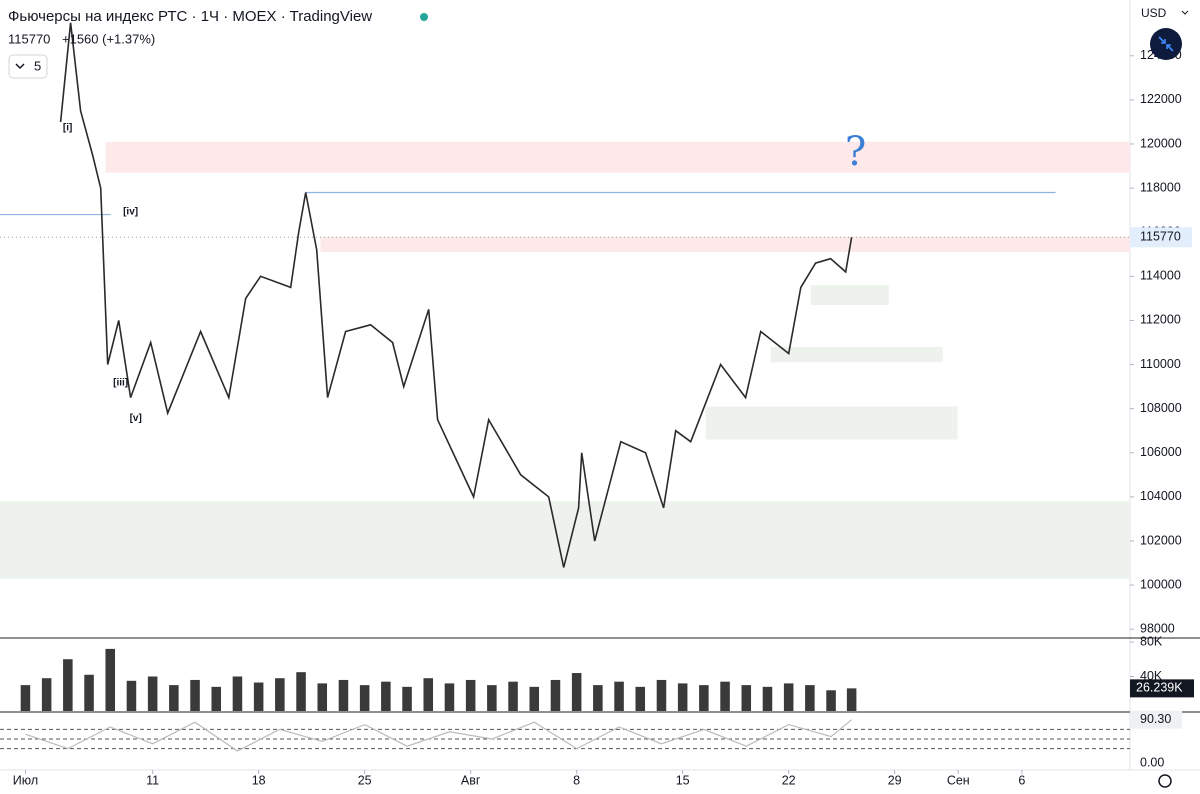 Image resolution: width=1200 pixels, height=794 pixels. What do you see at coordinates (576, 780) in the screenshot?
I see `x-tick-label: 8` at bounding box center [576, 780].